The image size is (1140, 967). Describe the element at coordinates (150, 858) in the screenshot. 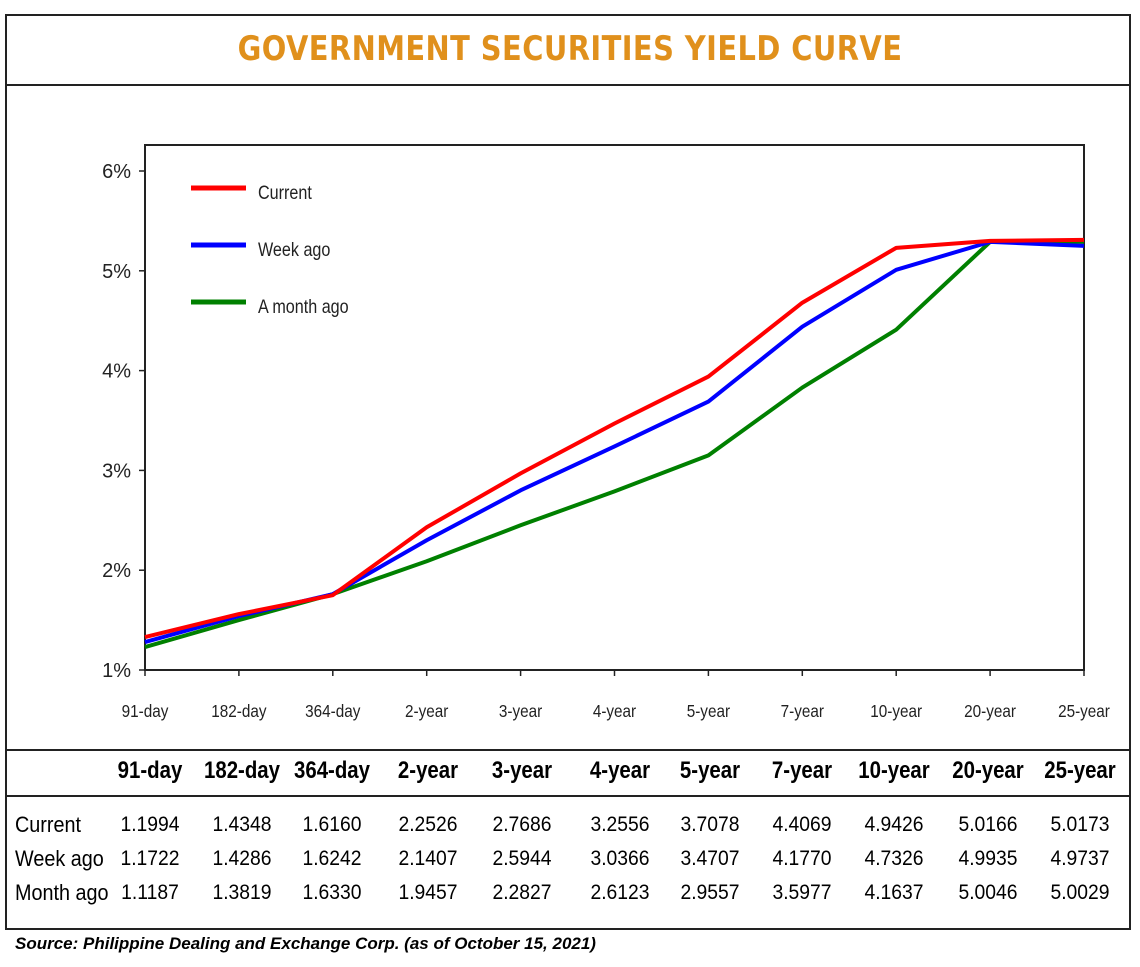

I see `table-cell: 1.1722` at that location.